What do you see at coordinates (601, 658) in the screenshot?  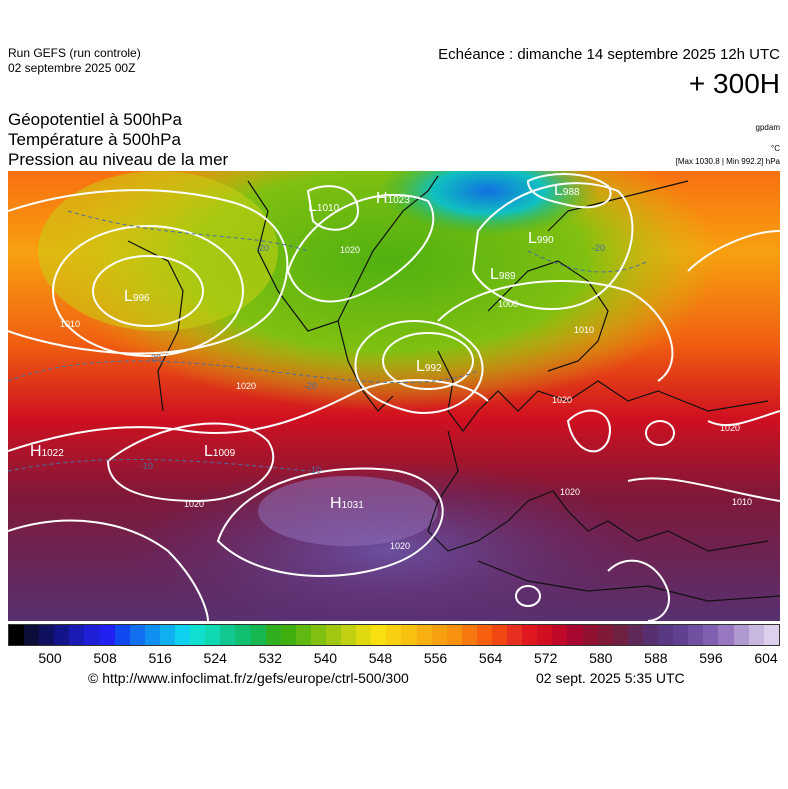 I see `color-scale-tick: 580` at bounding box center [601, 658].